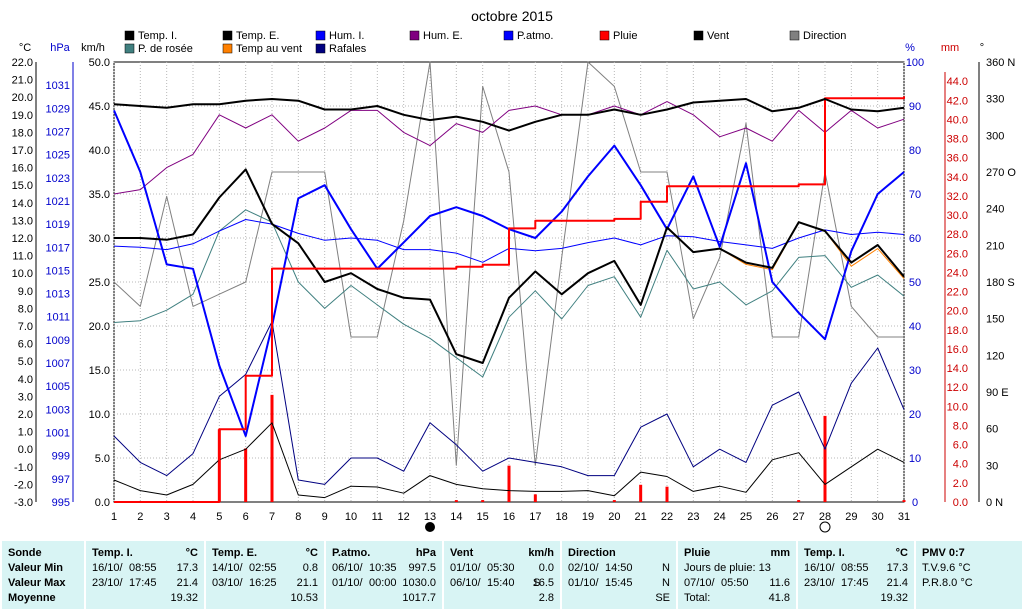 This screenshot has height=611, width=1024. I want to click on mm-axis-header: mm, so click(950, 48).